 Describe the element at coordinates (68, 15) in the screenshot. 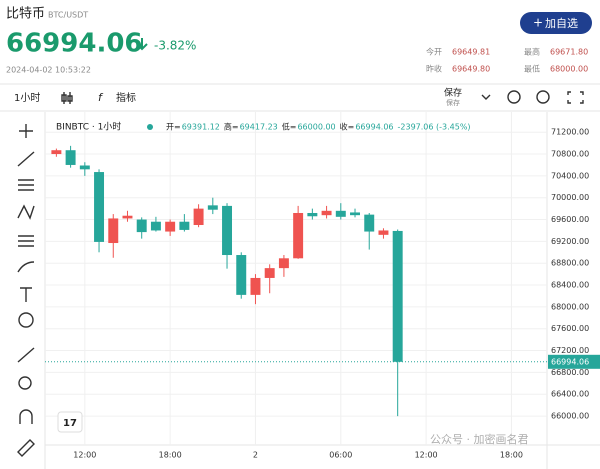

I see `pair: BTC/USDT` at that location.